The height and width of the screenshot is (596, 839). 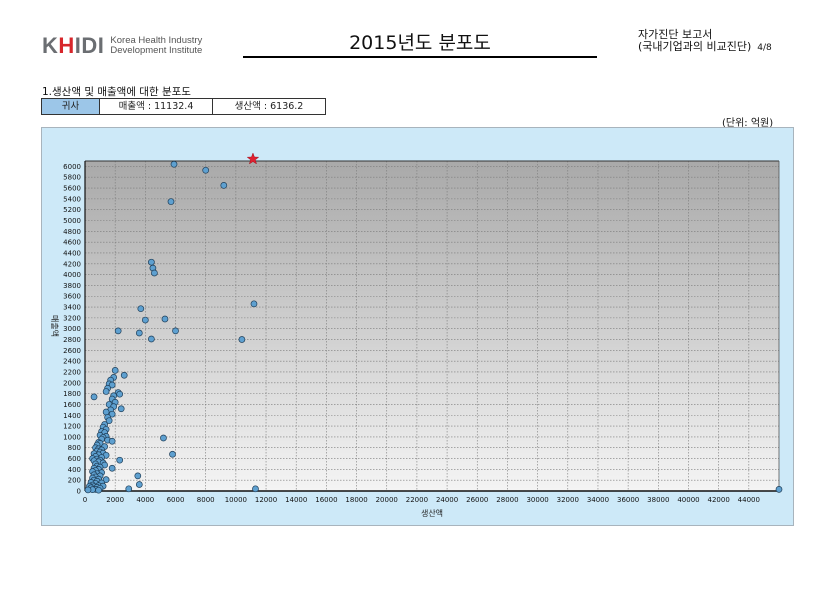 I want to click on y-tick-label: 3800, so click(x=72, y=286).